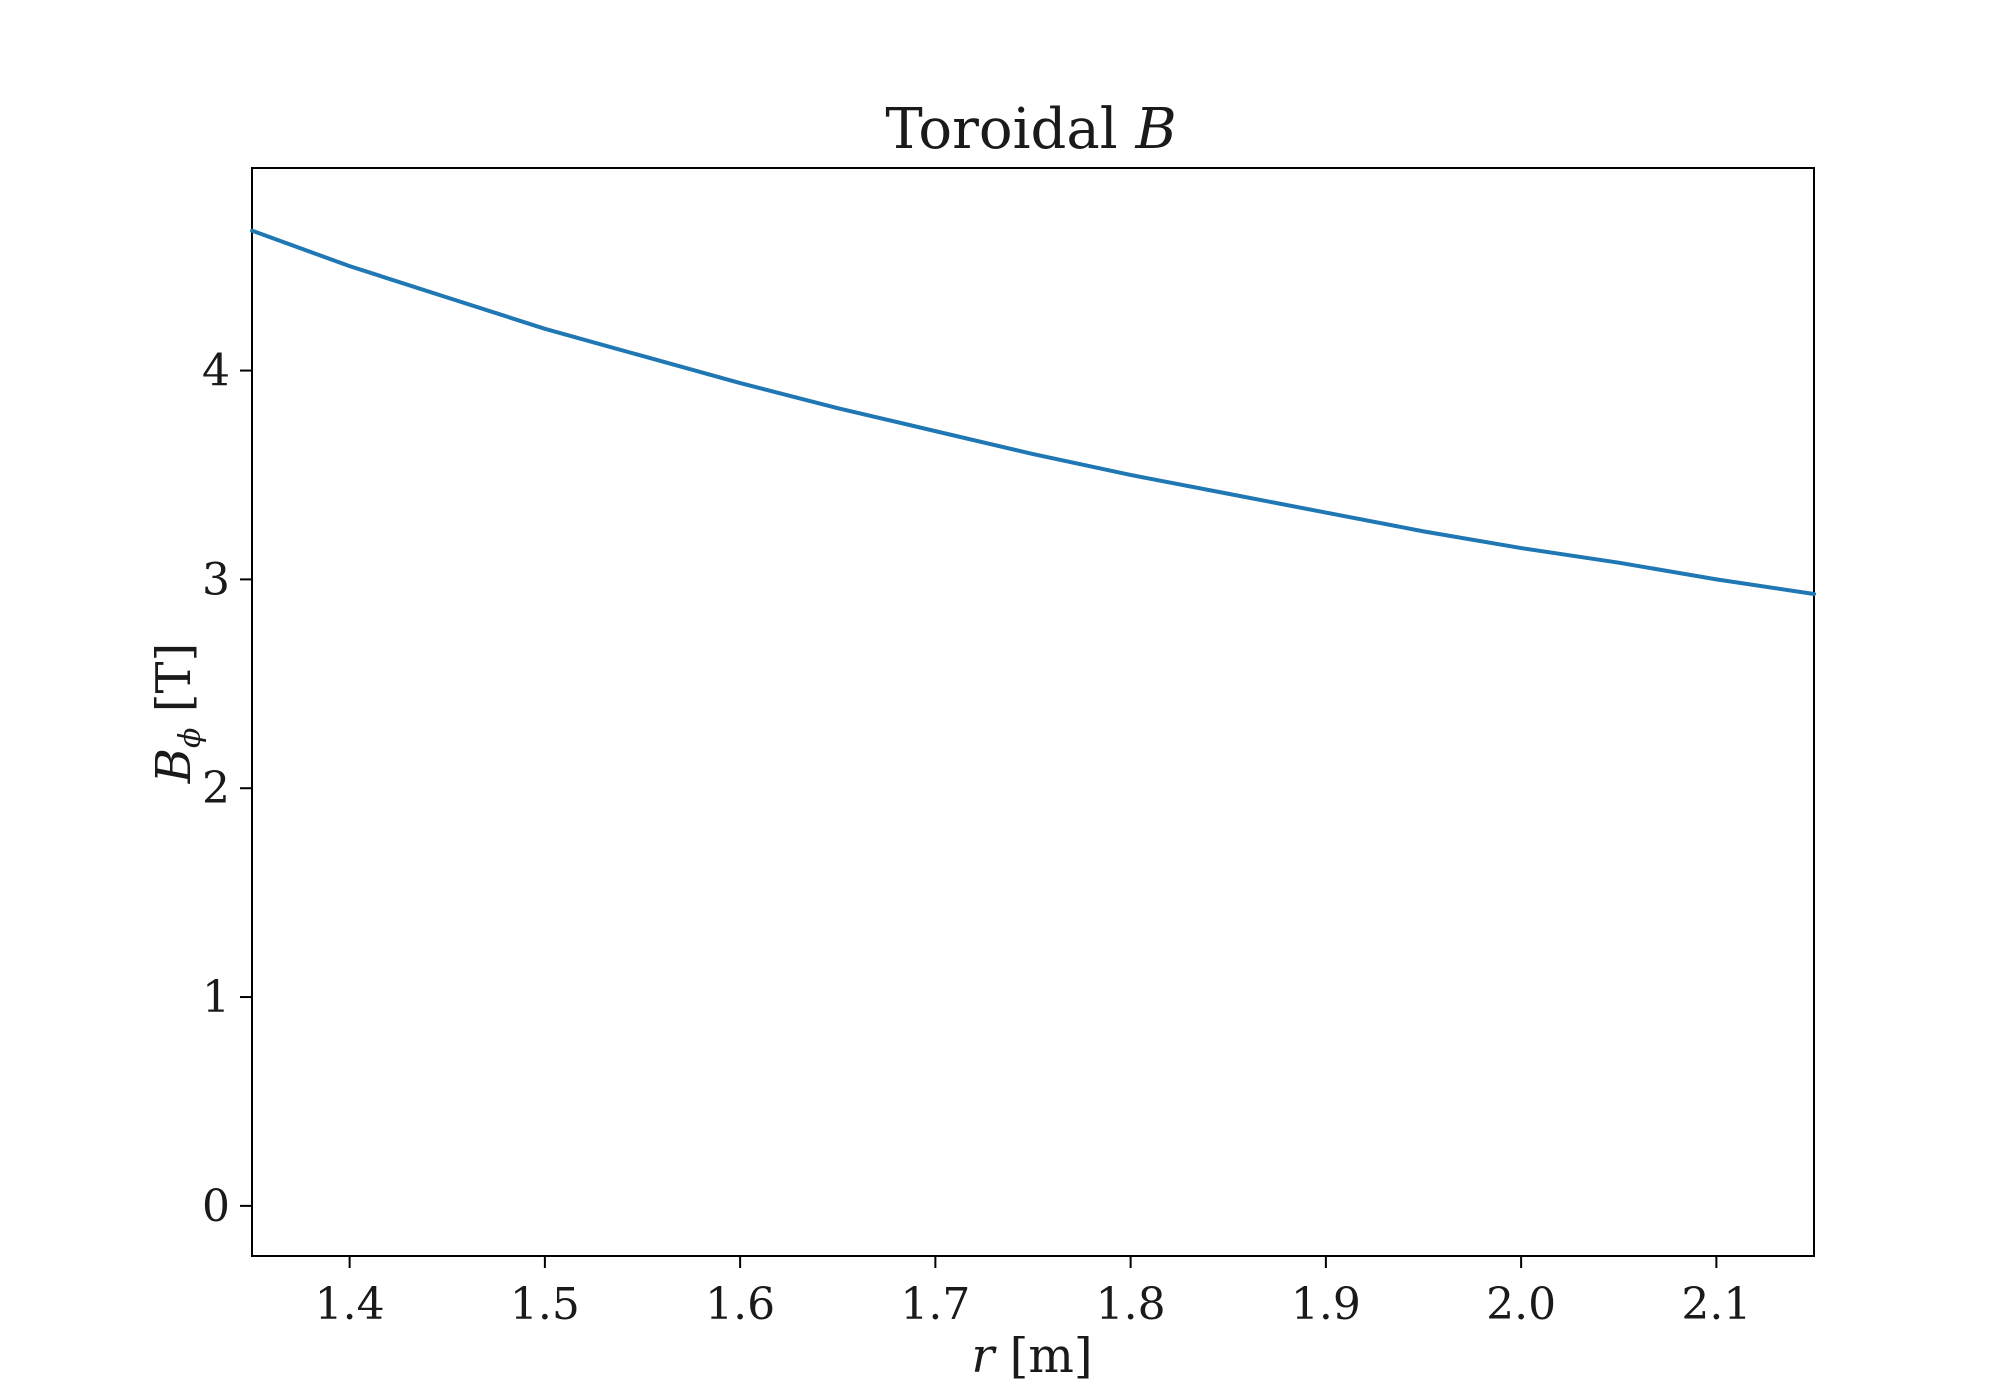 The image size is (2000, 1400). What do you see at coordinates (216, 371) in the screenshot?
I see `y-tick-label: 4` at bounding box center [216, 371].